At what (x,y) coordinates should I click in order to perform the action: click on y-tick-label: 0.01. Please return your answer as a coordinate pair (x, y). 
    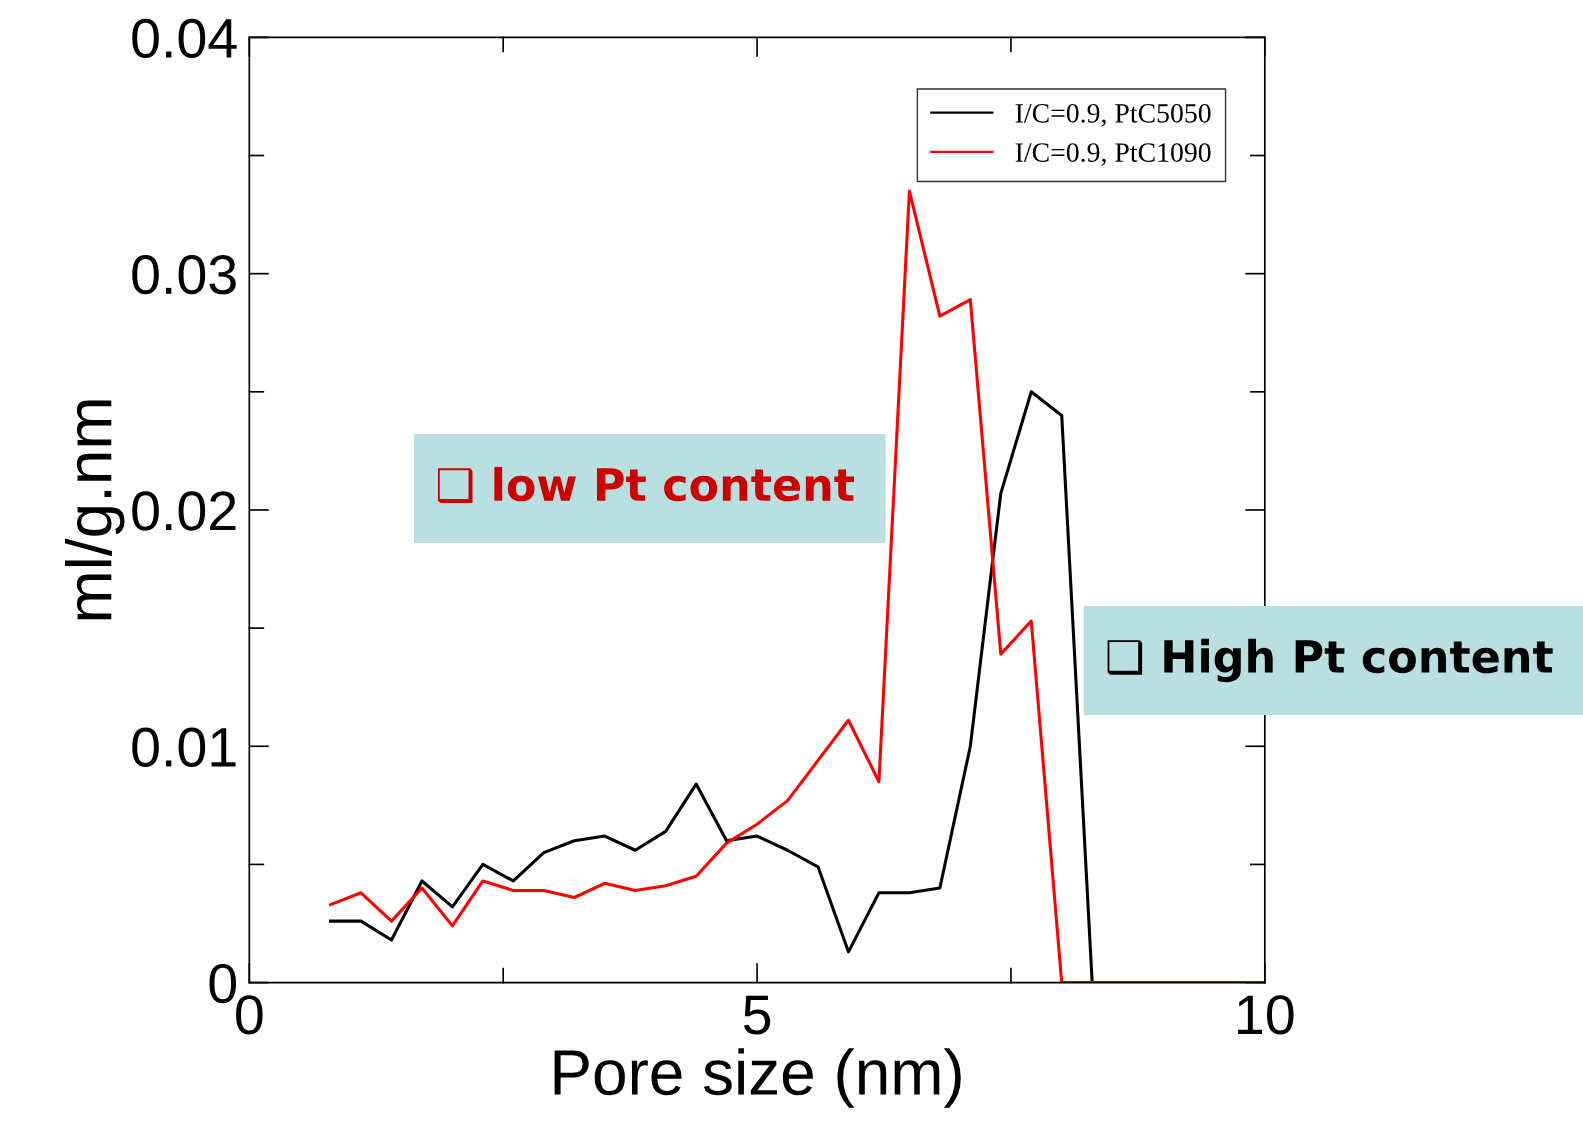
    Looking at the image, I should click on (184, 747).